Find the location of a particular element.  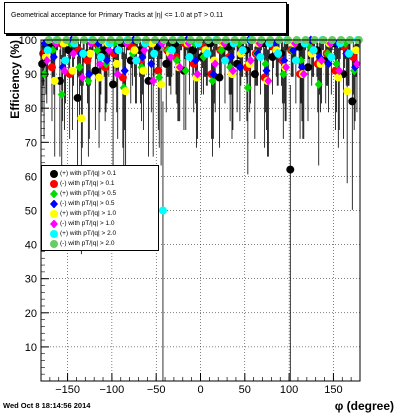

y-tick-label: 50 is located at coordinates (31, 212).